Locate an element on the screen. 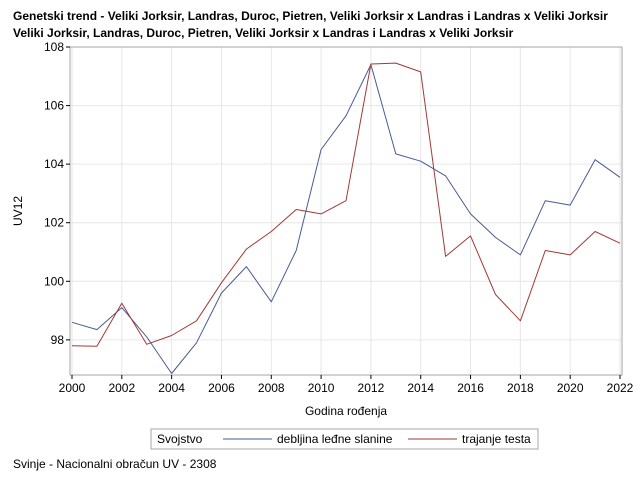  y-tick-label: 108 is located at coordinates (54, 47).